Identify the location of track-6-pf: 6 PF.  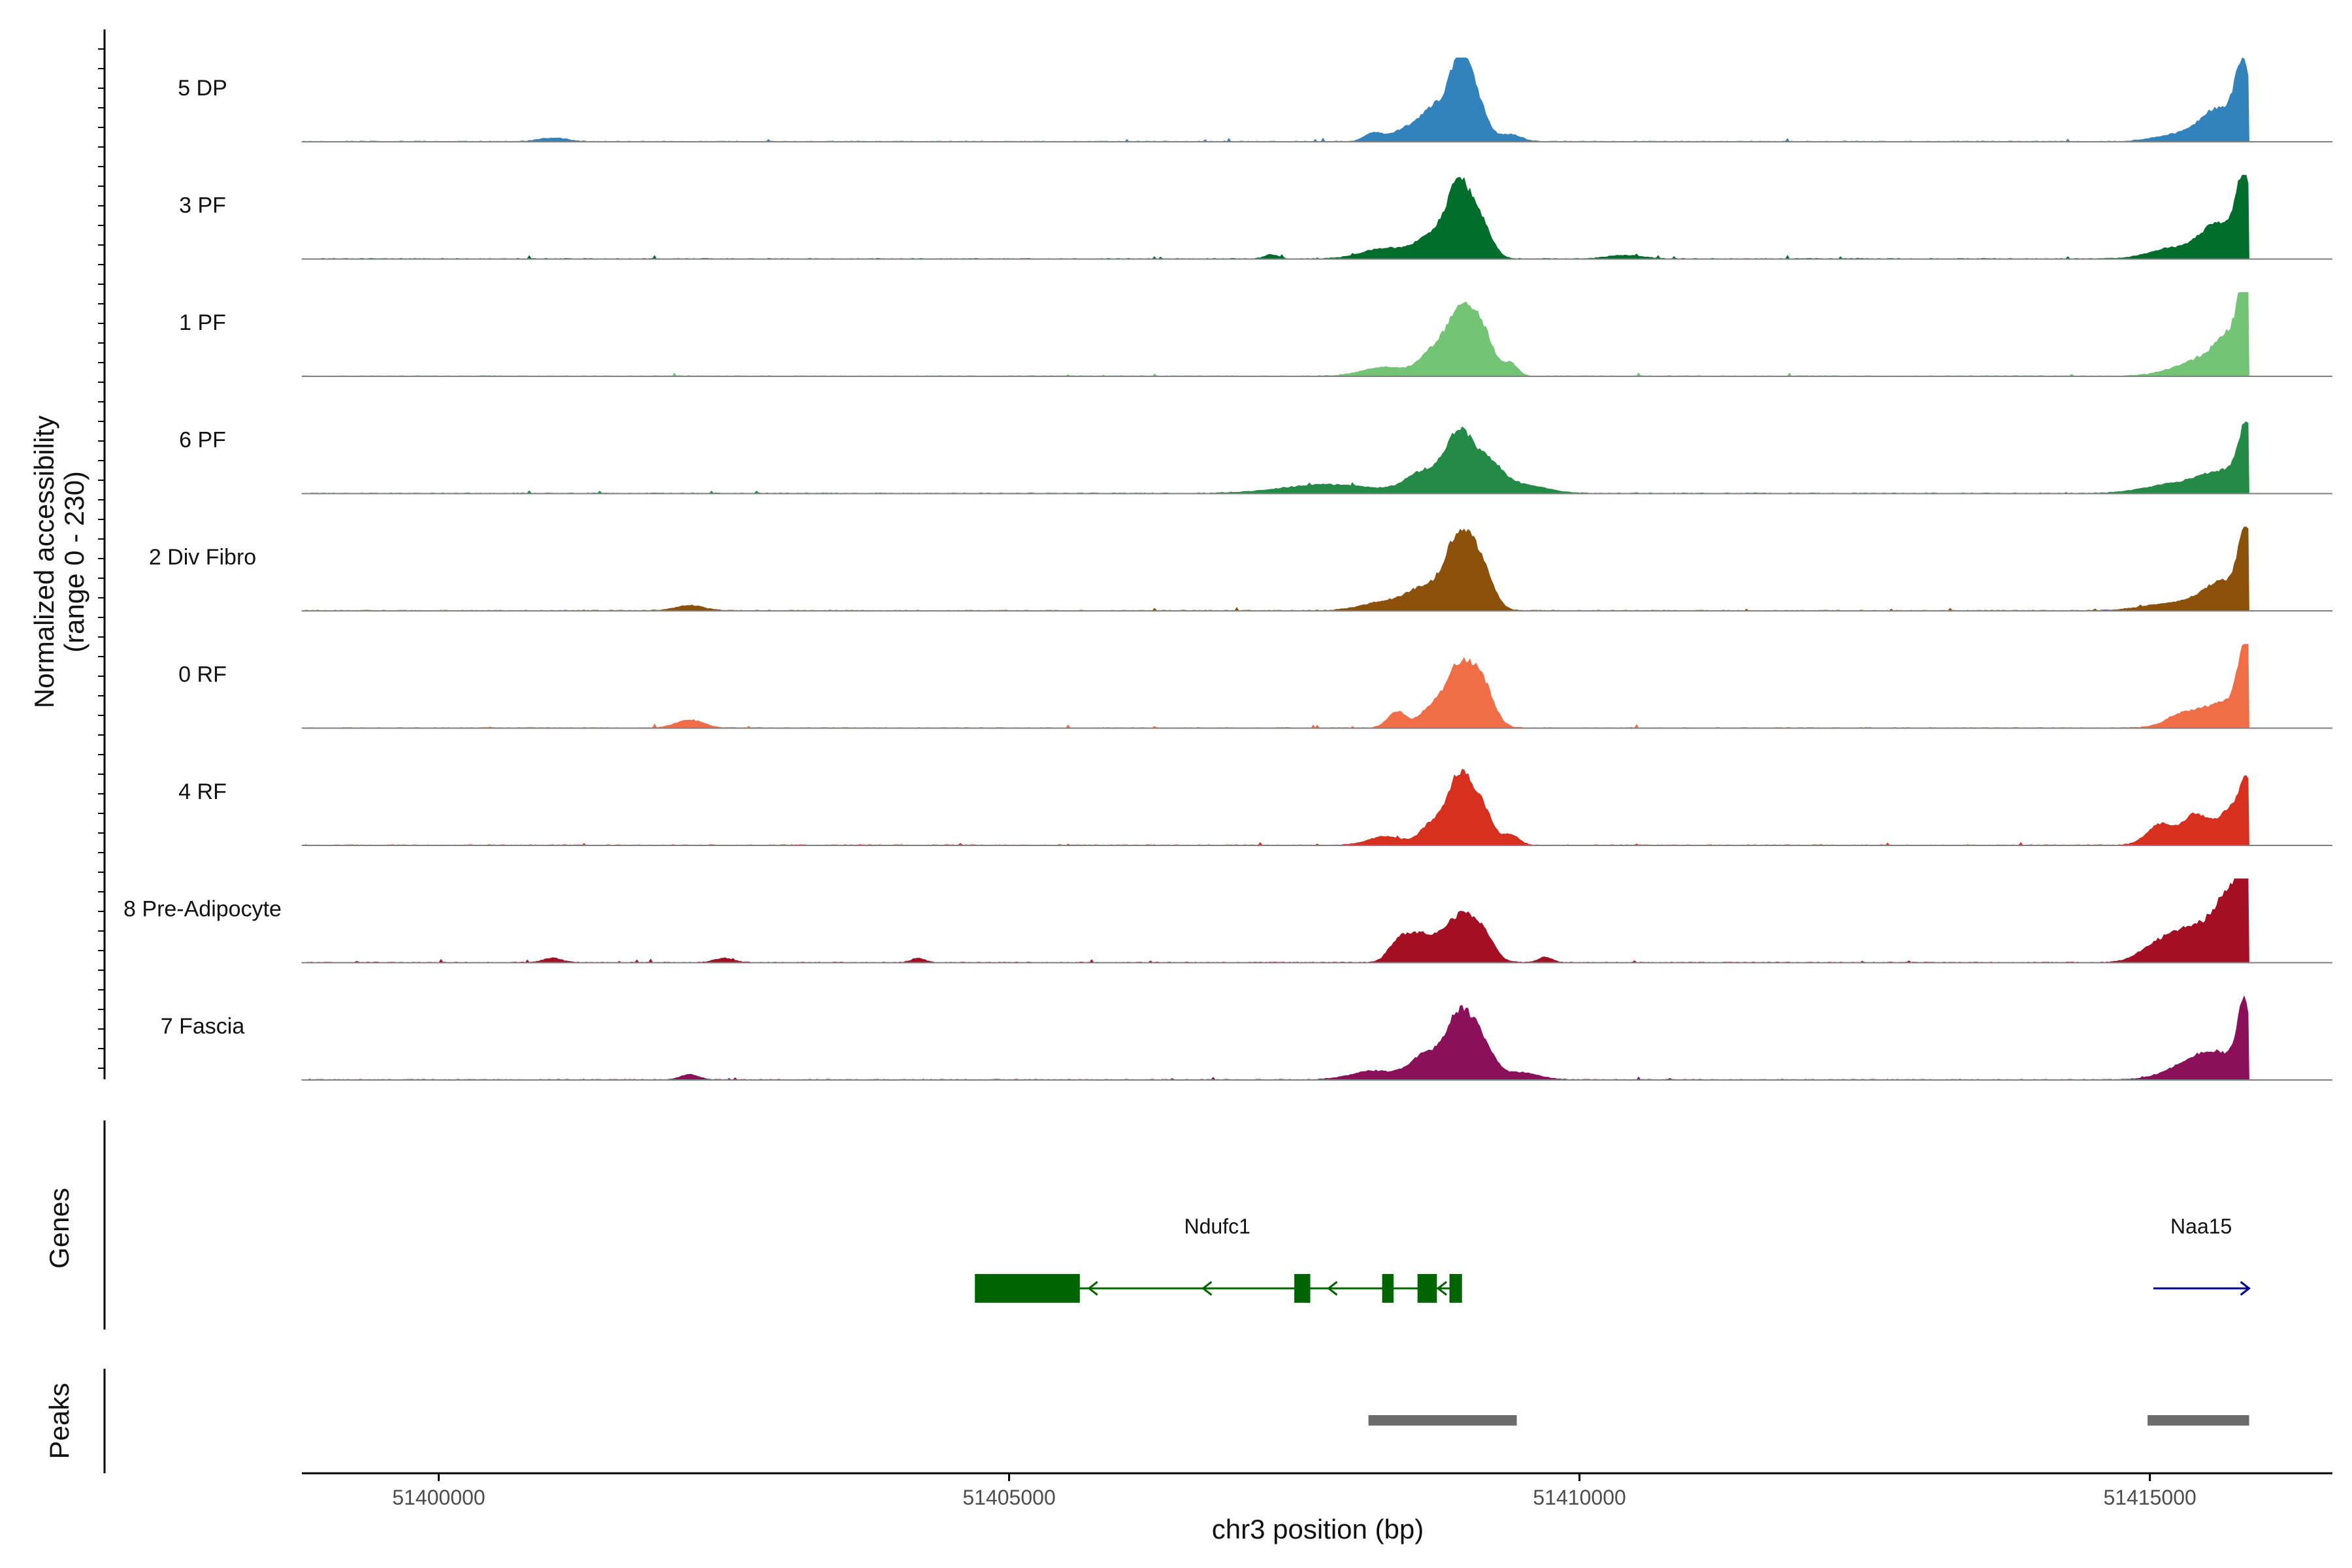
(1255, 458).